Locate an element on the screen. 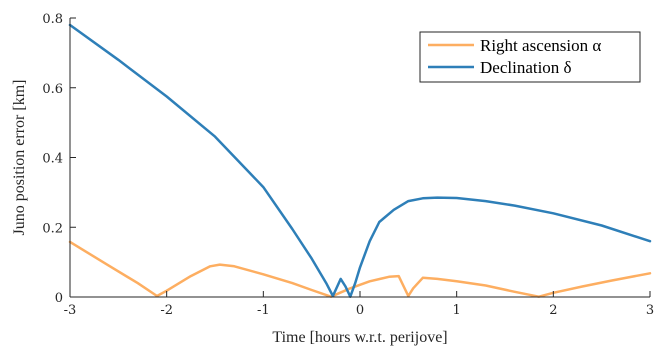 The width and height of the screenshot is (654, 347). x-ticks: -3 -2 -1 0 1 2 3 is located at coordinates (359, 304).